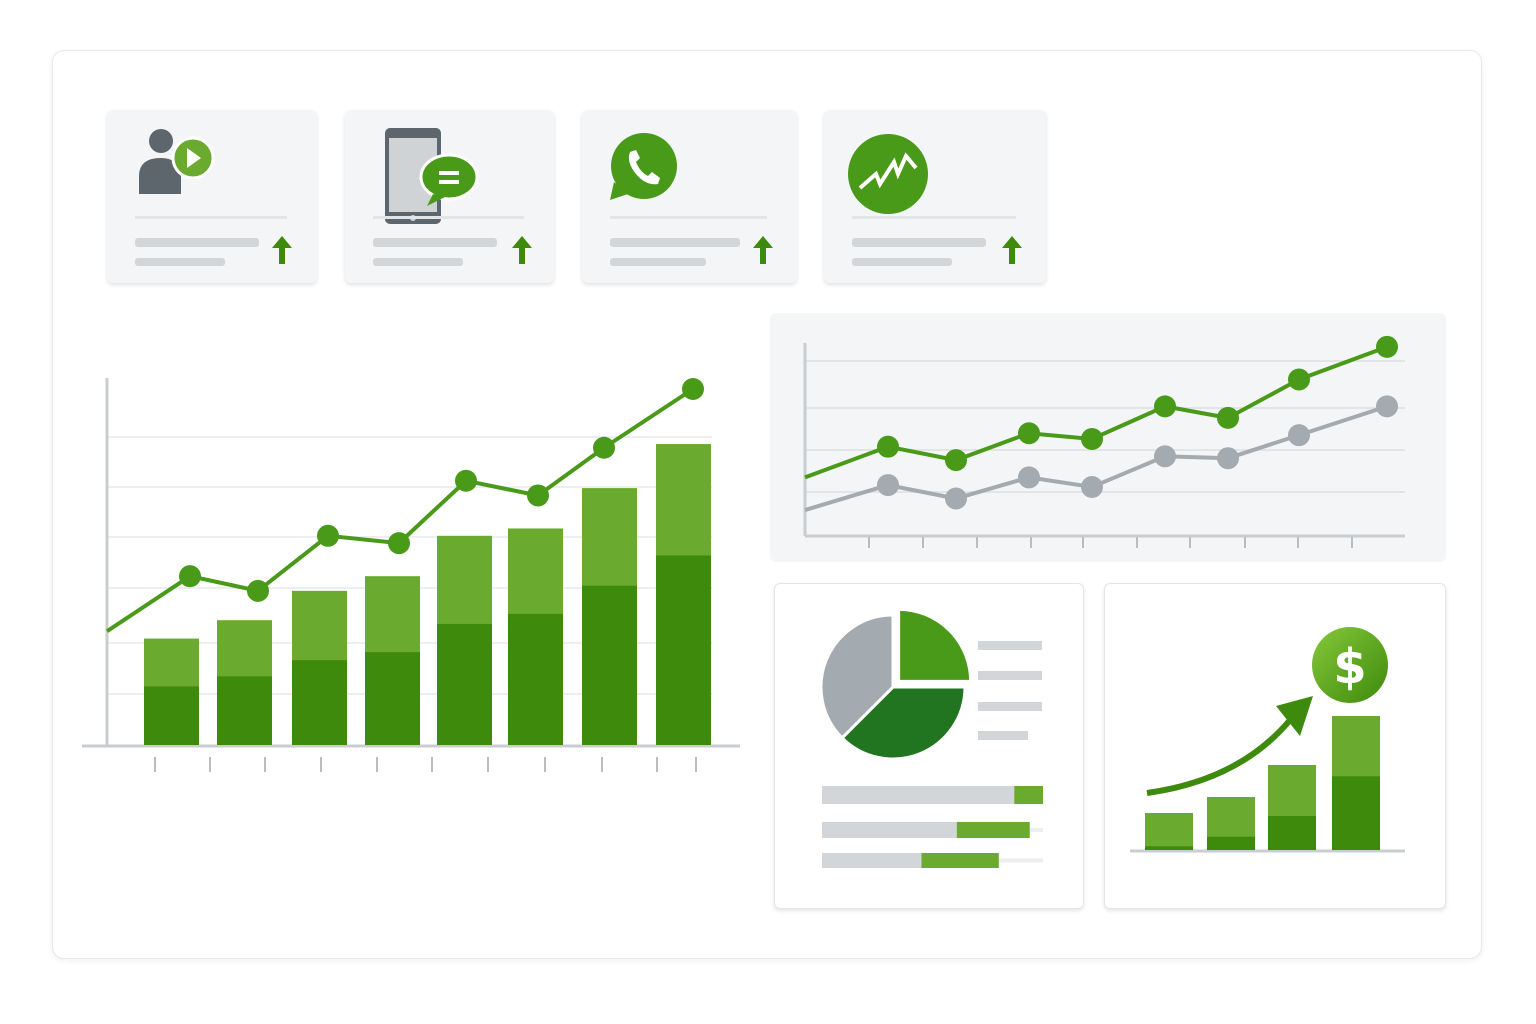 This screenshot has height=1024, width=1536. I want to click on phone-chat-icon, so click(432, 176).